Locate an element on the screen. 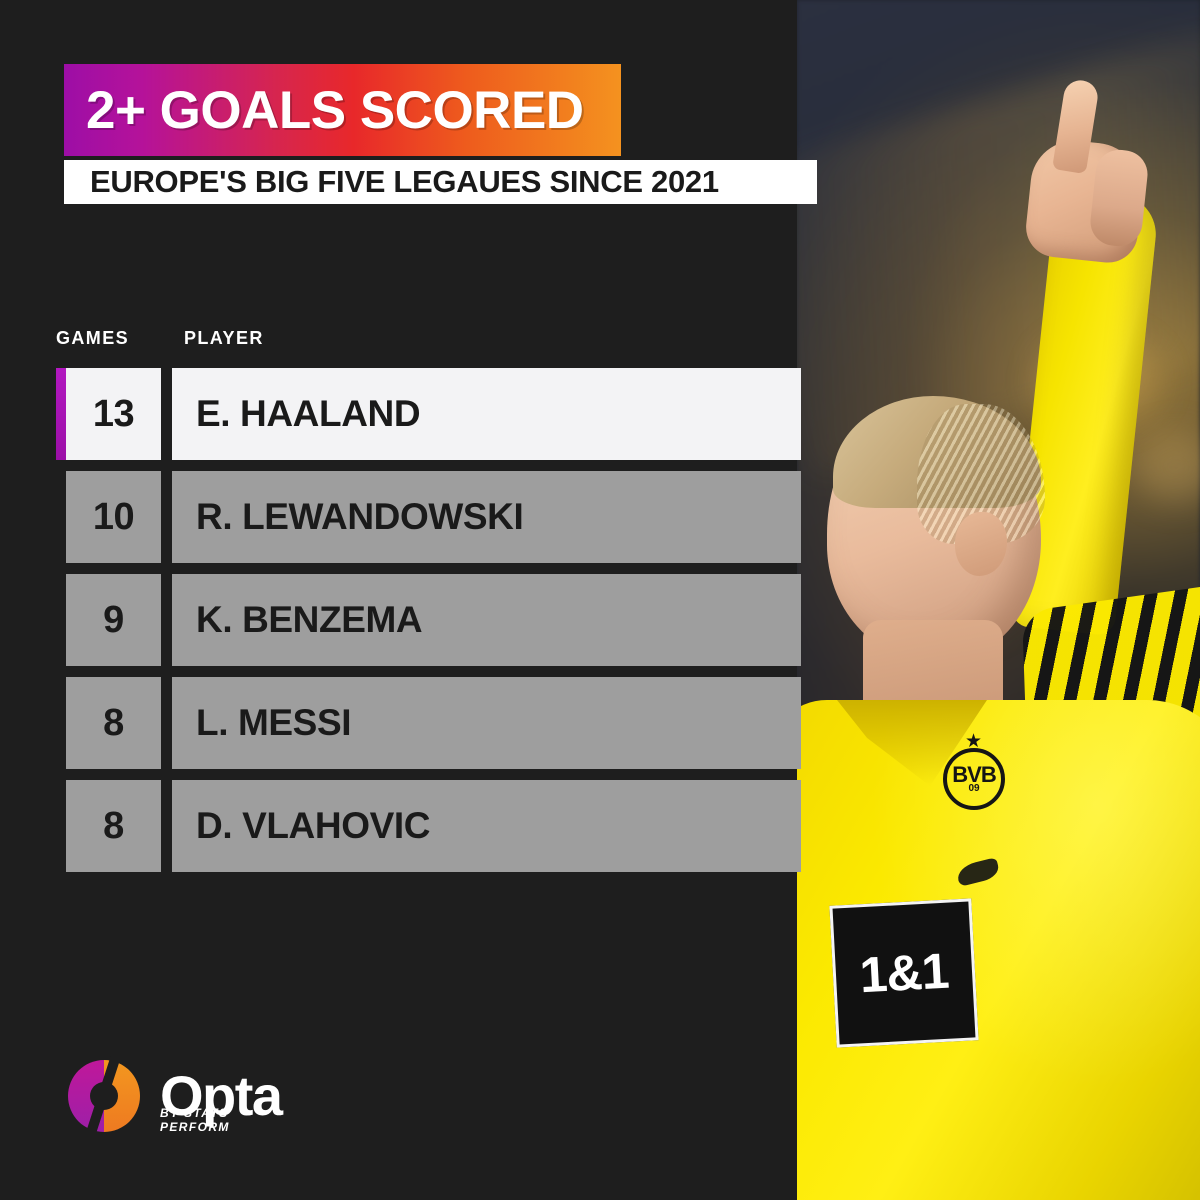 The image size is (1200, 1200). games-value: 10 is located at coordinates (113, 516).